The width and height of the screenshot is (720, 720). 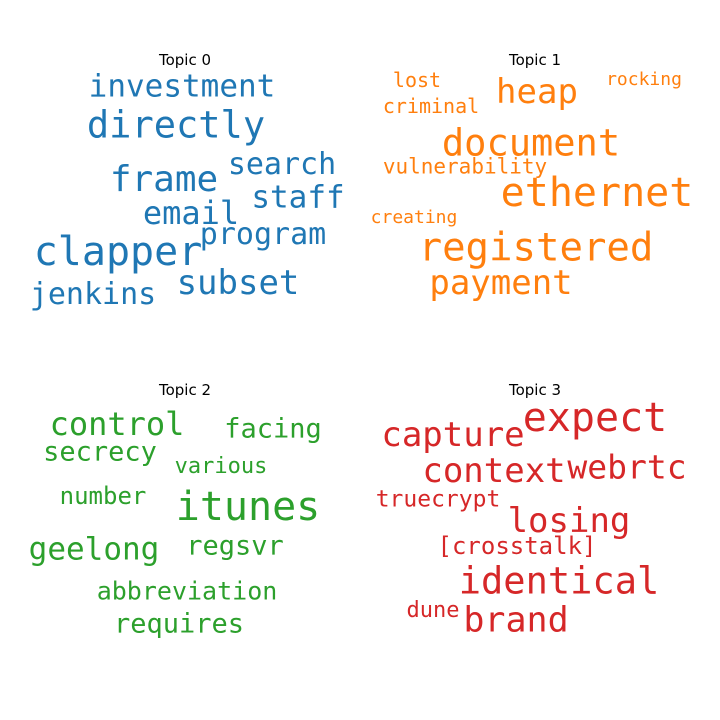 What do you see at coordinates (501, 283) in the screenshot?
I see `topic-1-word-payment: payment` at bounding box center [501, 283].